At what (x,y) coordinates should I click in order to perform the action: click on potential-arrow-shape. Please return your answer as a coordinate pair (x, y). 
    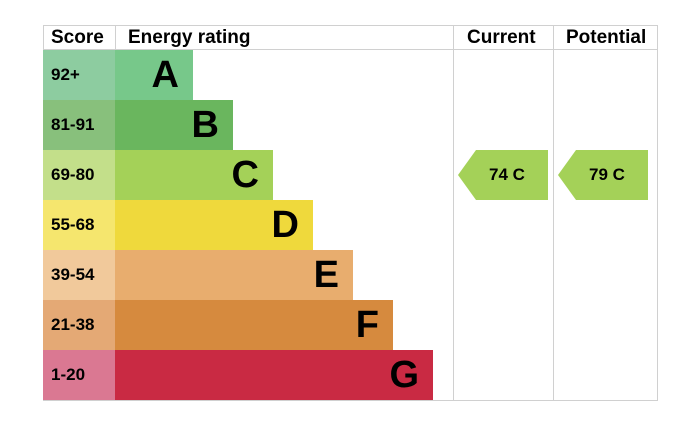
    Looking at the image, I should click on (603, 175).